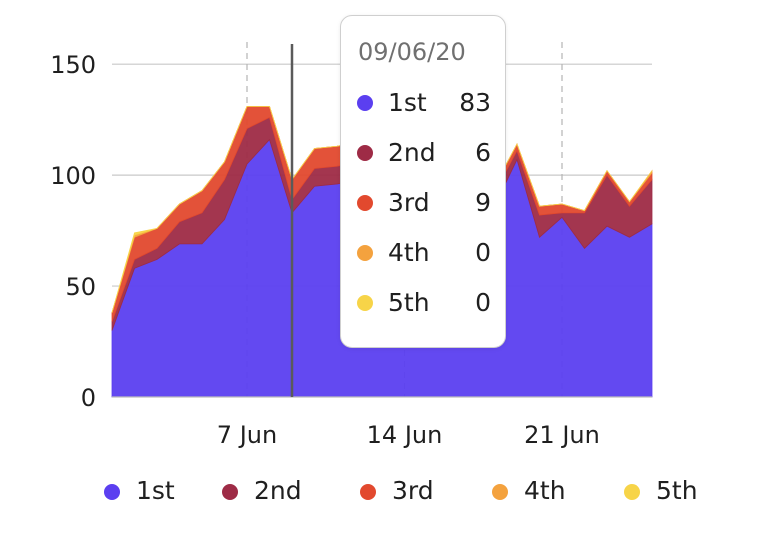  Describe the element at coordinates (423, 181) in the screenshot. I see `chart-tooltip: 09/06/20 1st 83 2nd 6 3rd 9 4th 0 5th 0` at that location.